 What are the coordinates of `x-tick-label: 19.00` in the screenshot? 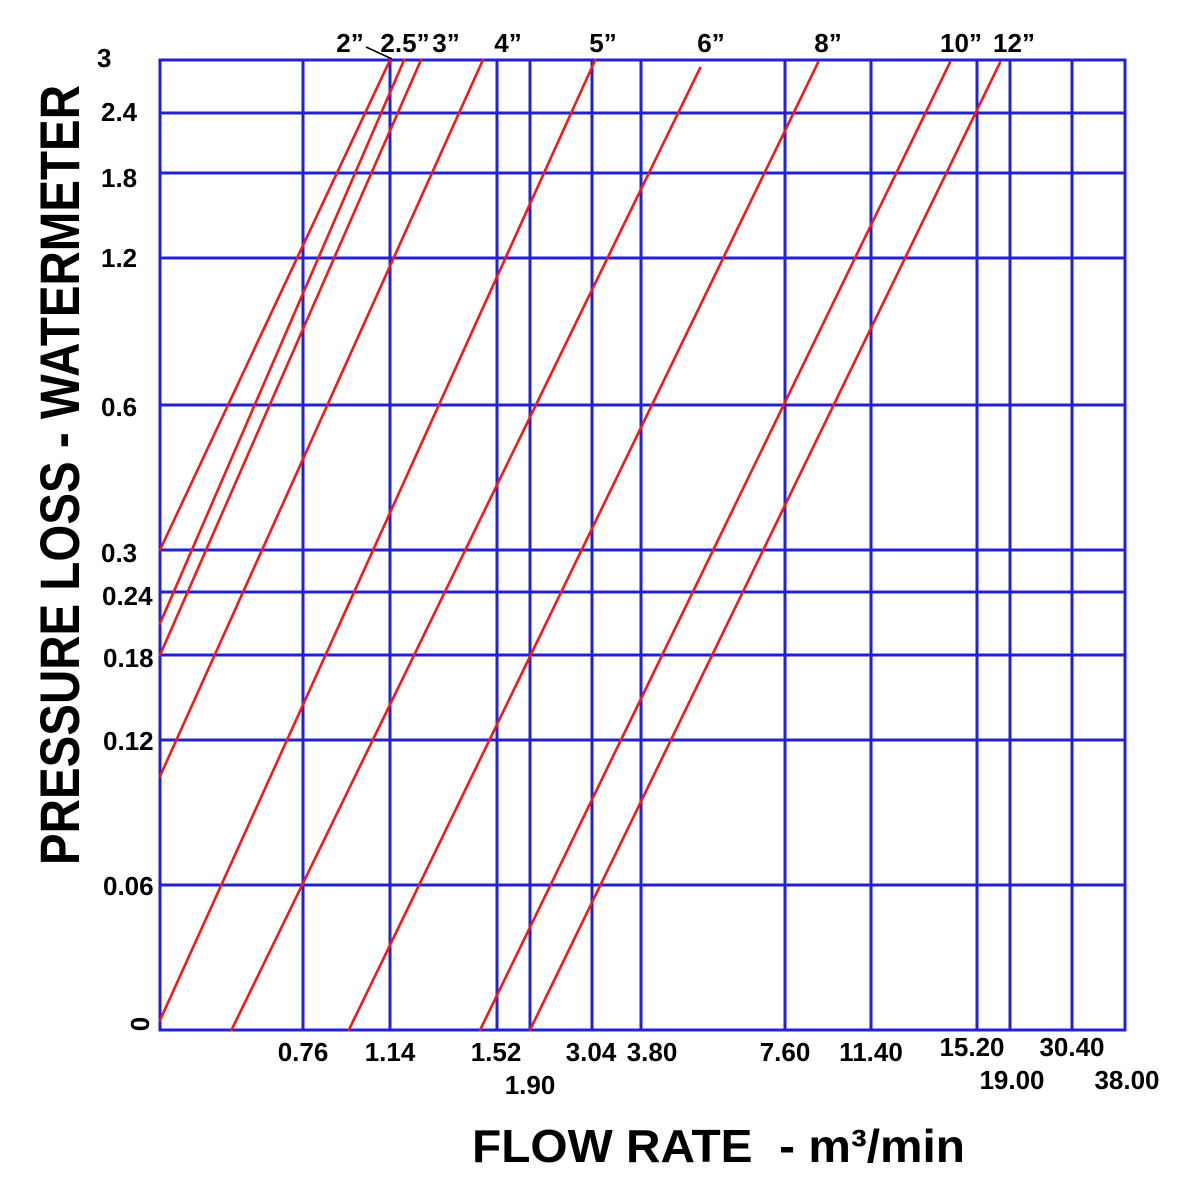 It's located at (1011, 1080).